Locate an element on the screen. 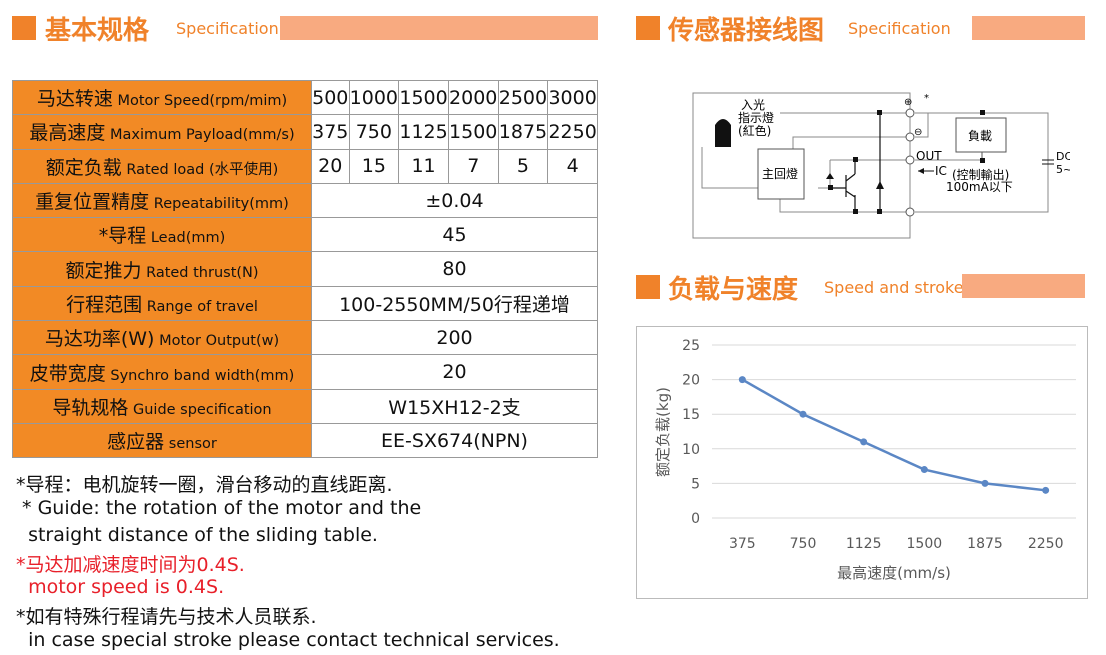 The image size is (1106, 655). series-line is located at coordinates (893, 435).